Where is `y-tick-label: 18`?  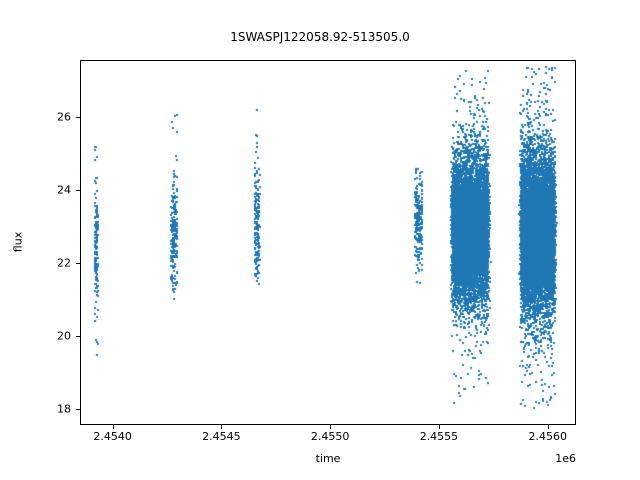
y-tick-label: 18 is located at coordinates (64, 409).